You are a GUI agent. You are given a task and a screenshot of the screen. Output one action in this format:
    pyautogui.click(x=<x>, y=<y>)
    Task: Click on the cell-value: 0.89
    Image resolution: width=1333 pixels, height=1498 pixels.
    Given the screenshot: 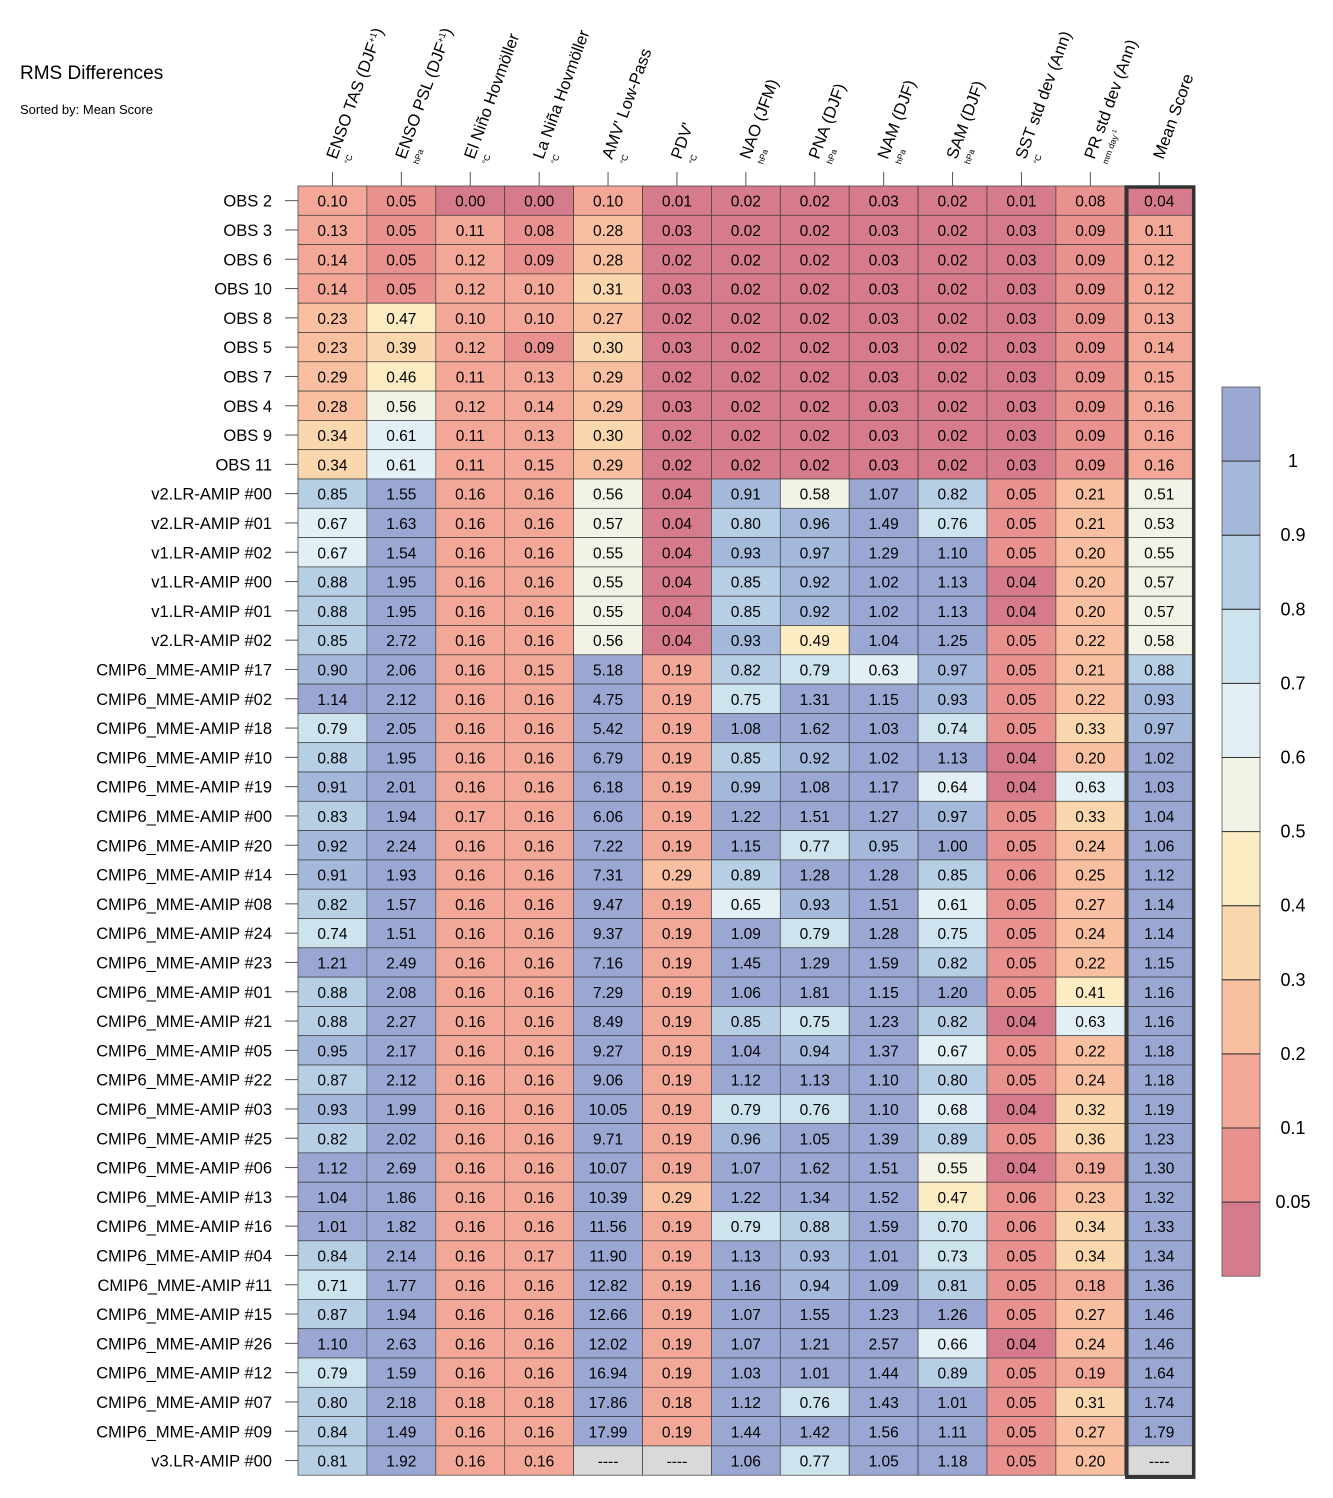 What is the action you would take?
    pyautogui.click(x=746, y=876)
    